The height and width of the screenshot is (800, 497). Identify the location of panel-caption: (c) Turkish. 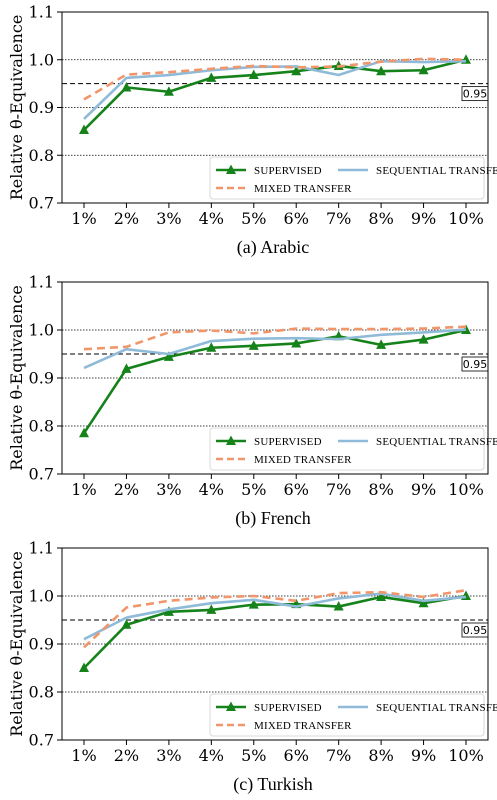
(273, 784).